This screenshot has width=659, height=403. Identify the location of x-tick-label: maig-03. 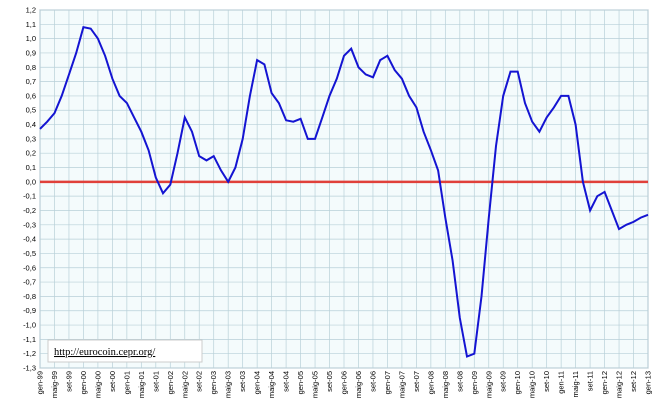
(228, 384).